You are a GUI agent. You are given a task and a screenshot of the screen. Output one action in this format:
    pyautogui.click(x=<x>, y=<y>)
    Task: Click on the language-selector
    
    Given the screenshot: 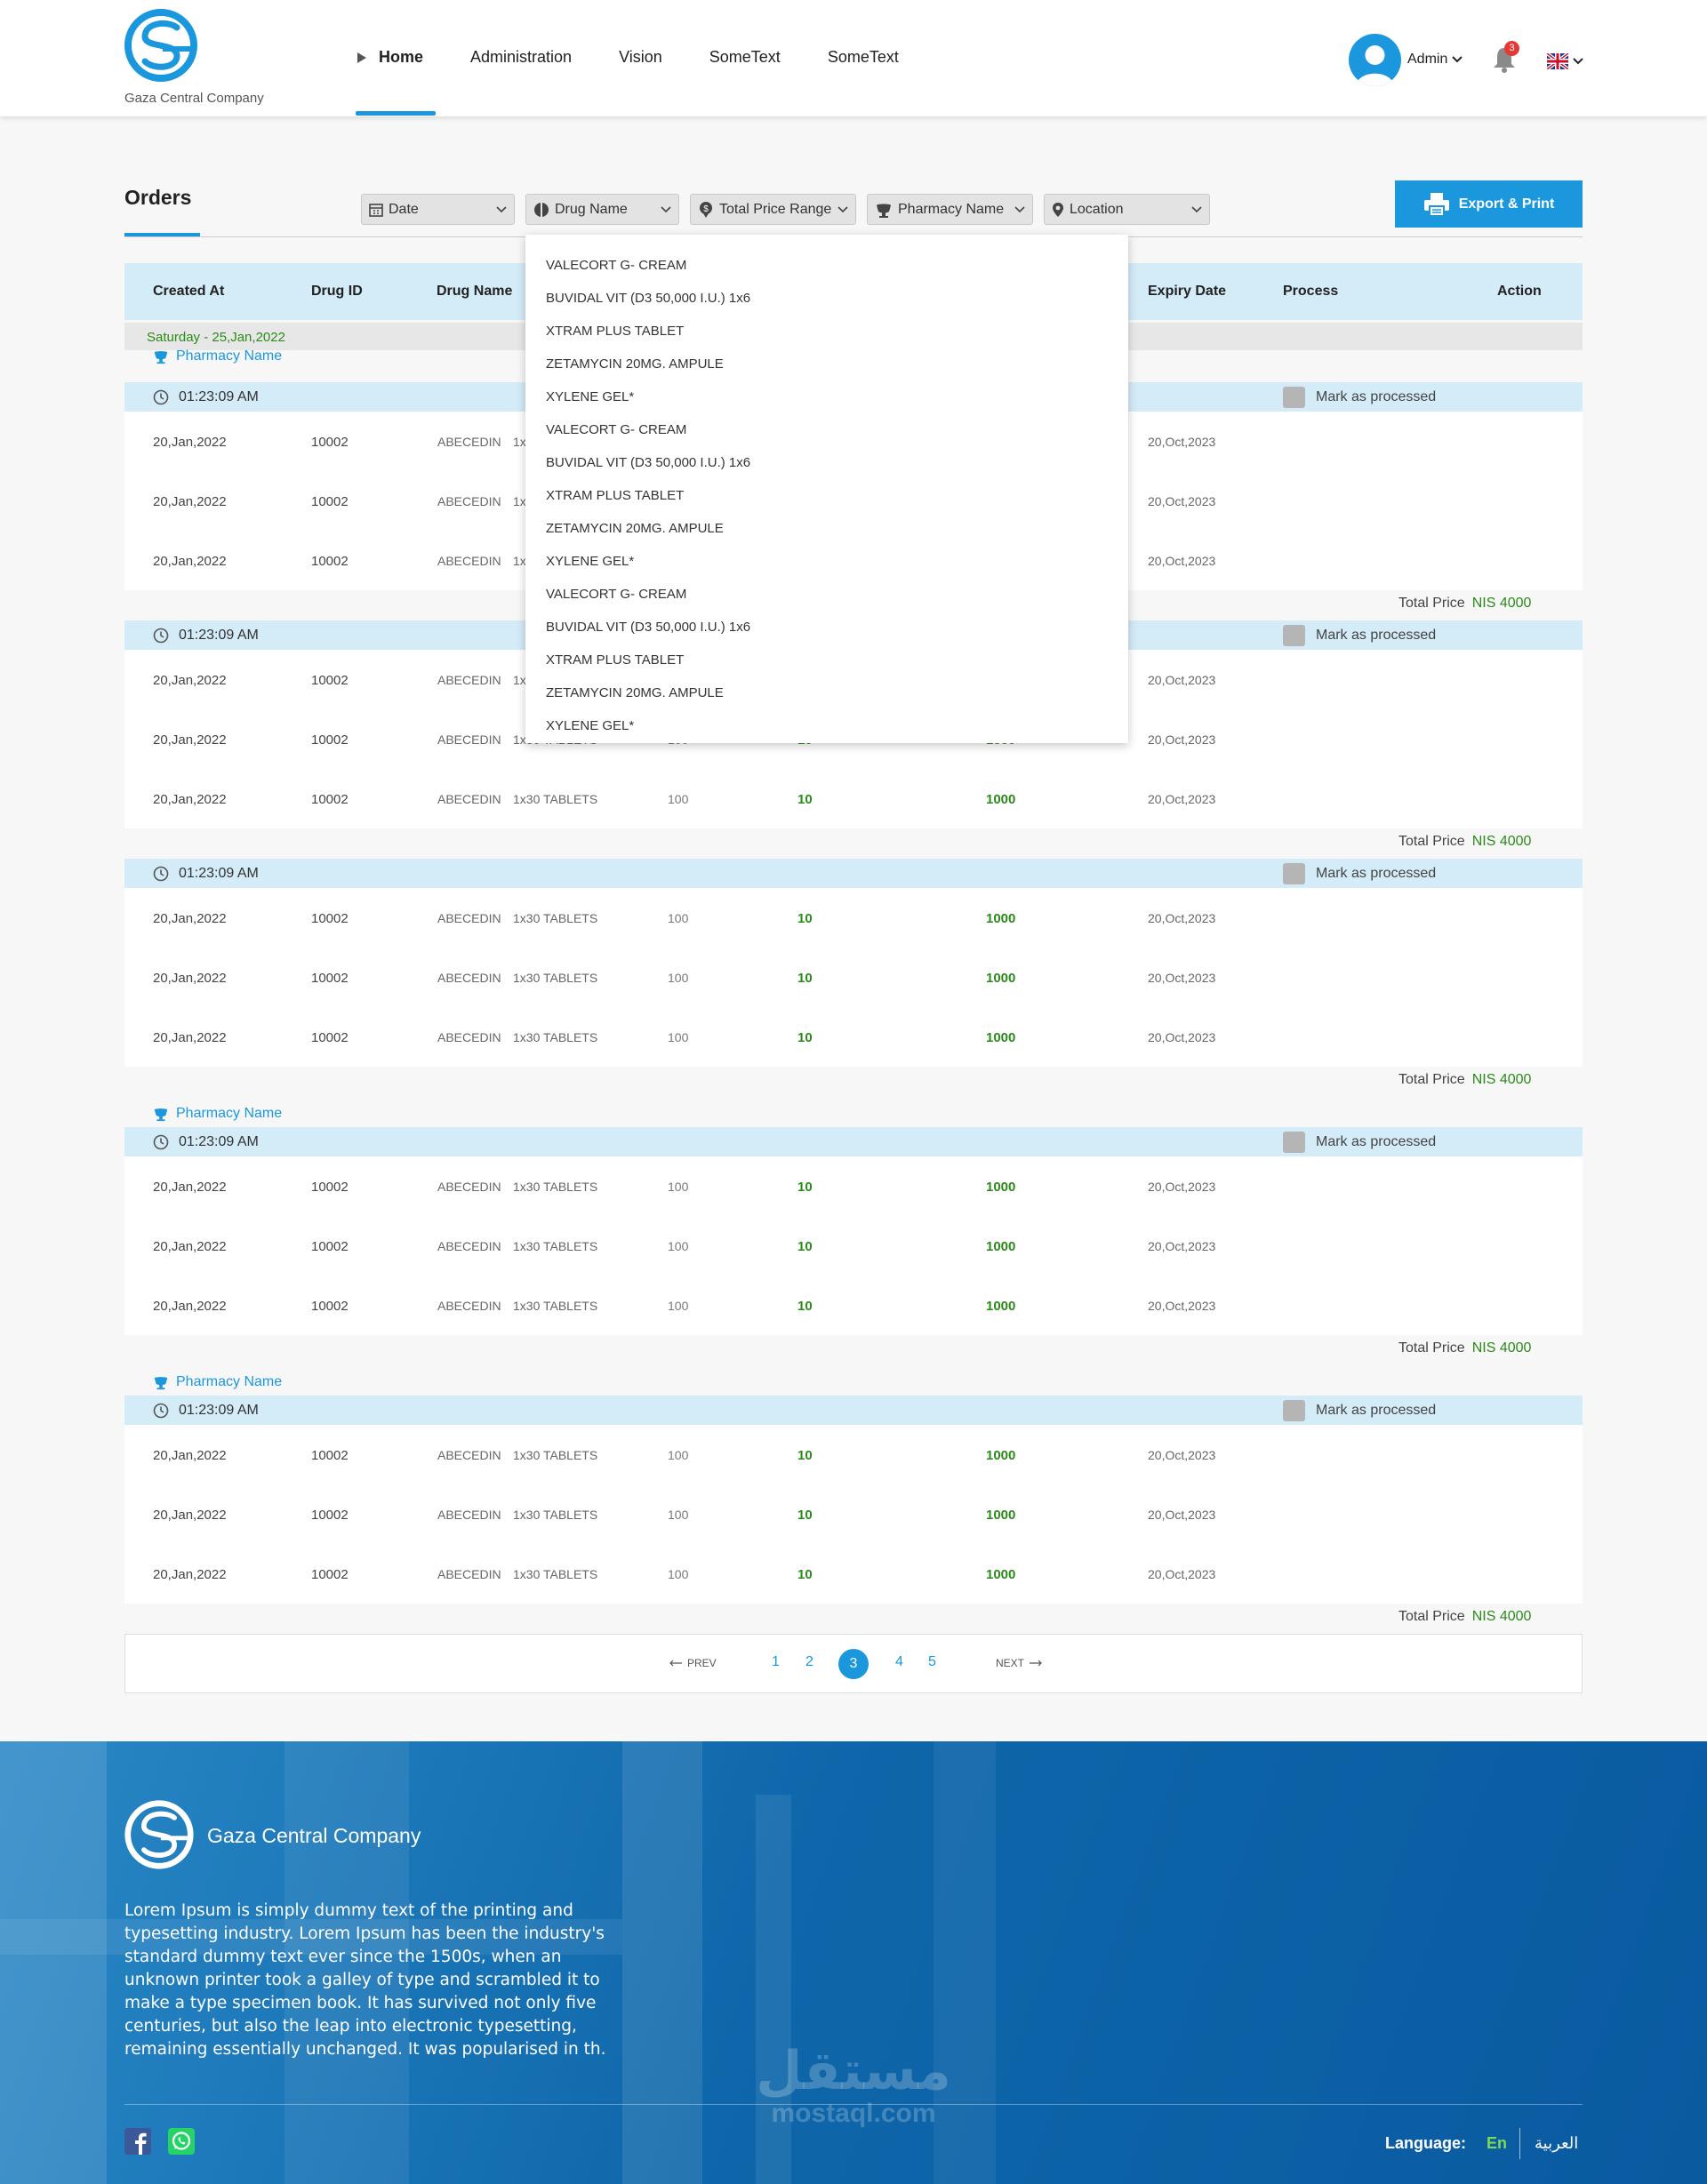 What is the action you would take?
    pyautogui.click(x=1565, y=61)
    